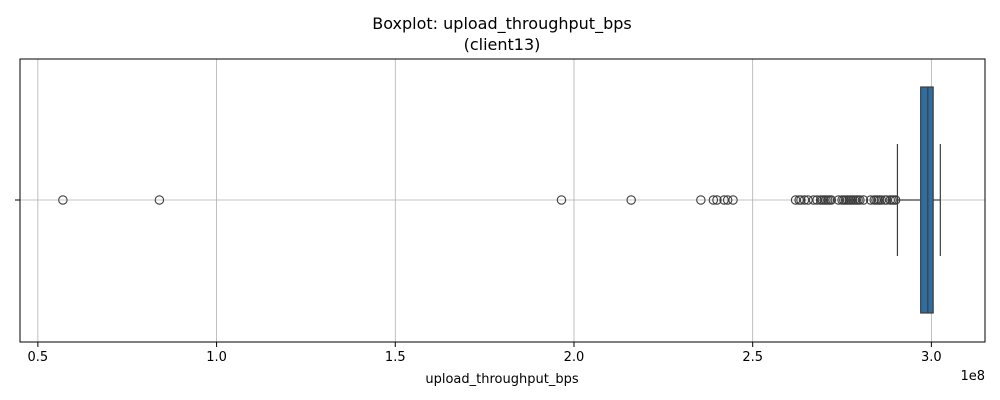  Describe the element at coordinates (752, 357) in the screenshot. I see `x-tick-label: 2.5` at that location.